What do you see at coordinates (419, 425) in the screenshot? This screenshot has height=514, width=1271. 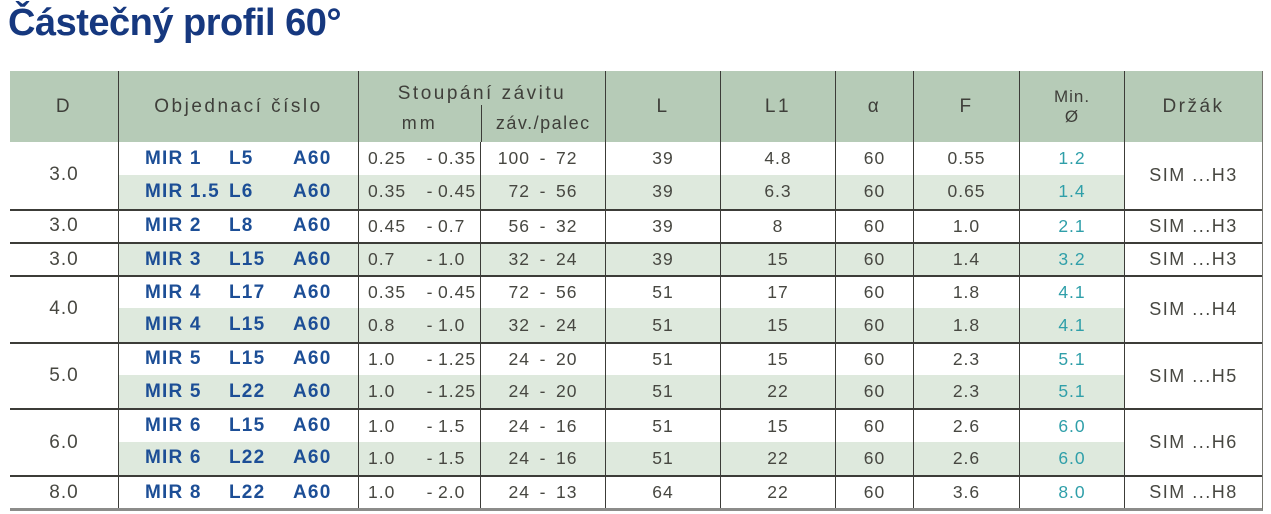 I see `pitch-mm-cell: 1.0 - 1.5` at bounding box center [419, 425].